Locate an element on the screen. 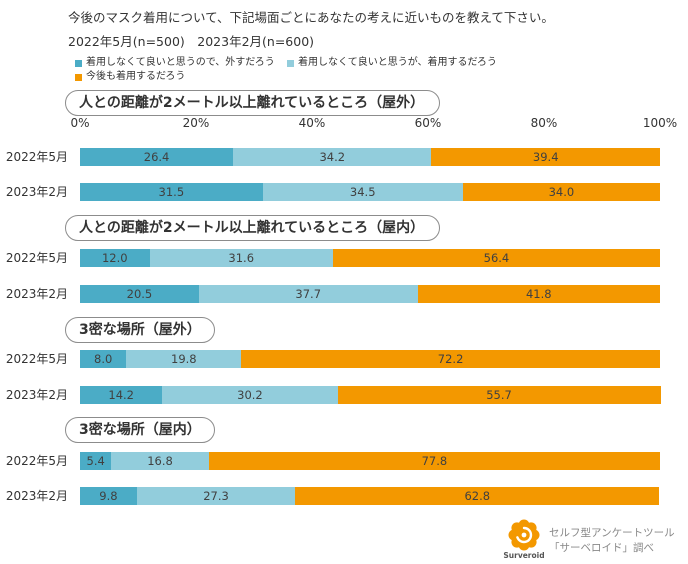 The height and width of the screenshot is (564, 688). value-label: 31.6 is located at coordinates (241, 258).